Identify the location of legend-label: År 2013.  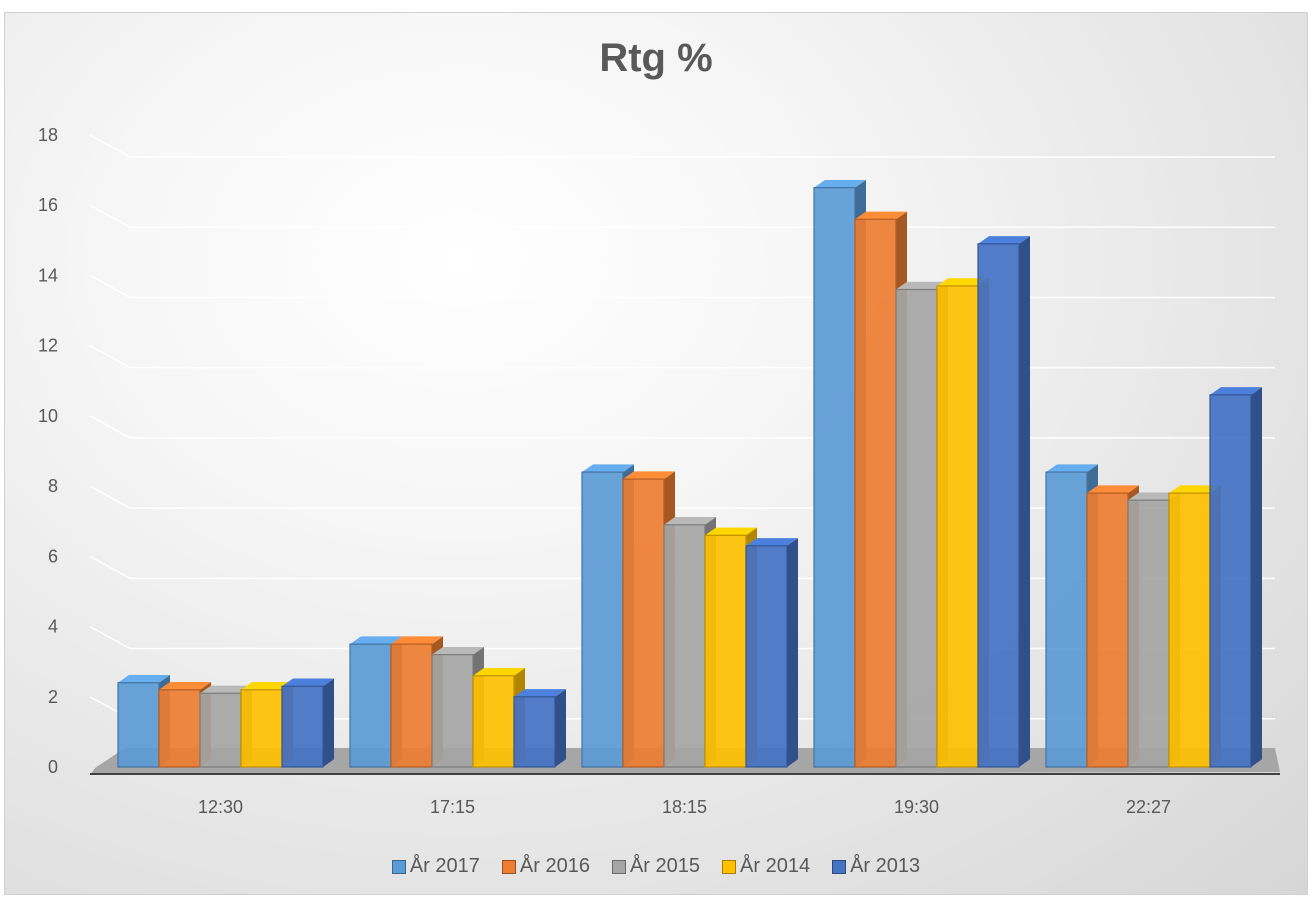
(885, 866).